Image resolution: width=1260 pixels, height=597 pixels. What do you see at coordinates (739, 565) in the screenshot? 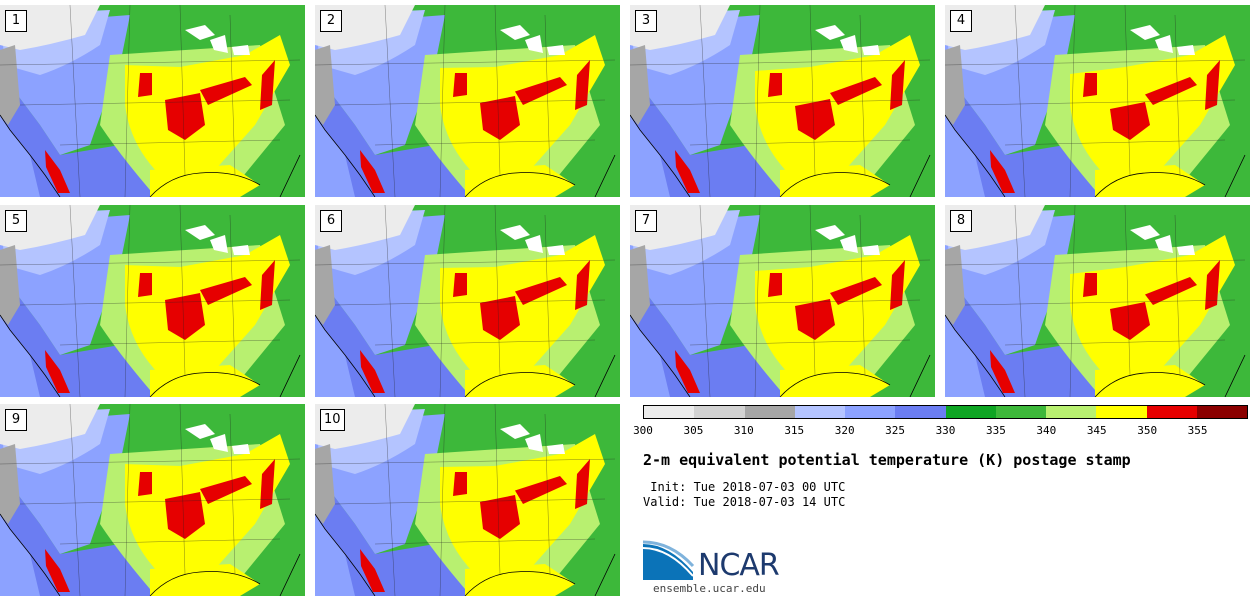
I see `logo-text: NCAR` at bounding box center [739, 565].